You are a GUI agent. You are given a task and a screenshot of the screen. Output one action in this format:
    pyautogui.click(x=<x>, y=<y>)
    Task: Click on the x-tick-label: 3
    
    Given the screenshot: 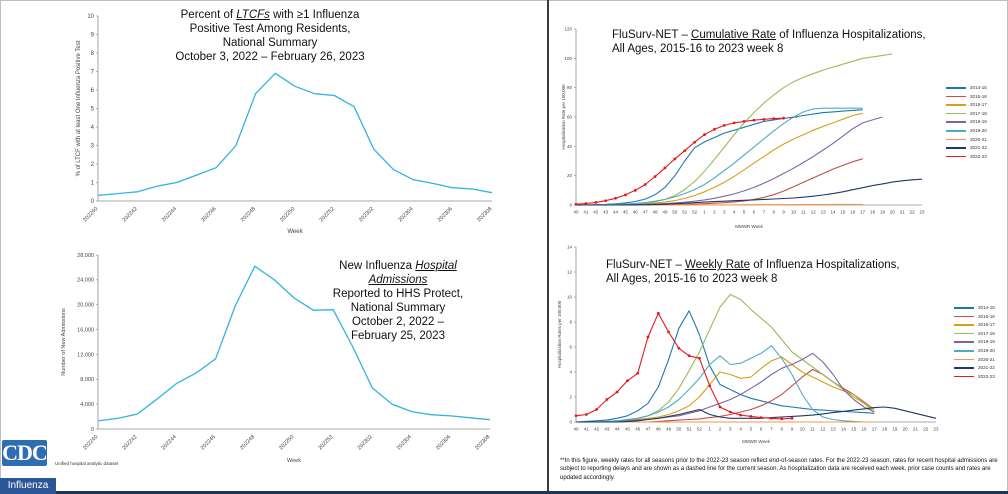 What is the action you would take?
    pyautogui.click(x=724, y=212)
    